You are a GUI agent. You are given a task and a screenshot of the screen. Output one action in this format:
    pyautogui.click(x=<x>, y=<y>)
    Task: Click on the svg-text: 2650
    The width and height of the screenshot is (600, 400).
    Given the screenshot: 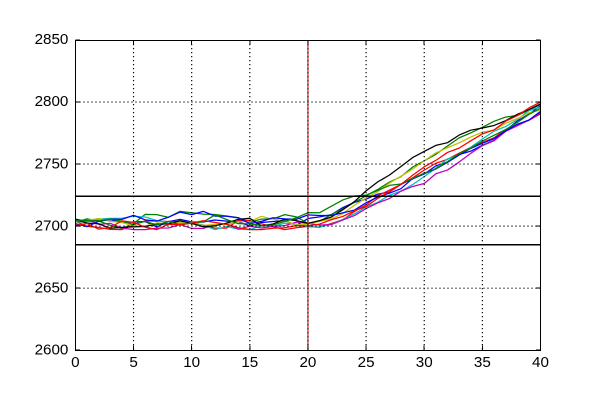 What is the action you would take?
    pyautogui.click(x=52, y=287)
    